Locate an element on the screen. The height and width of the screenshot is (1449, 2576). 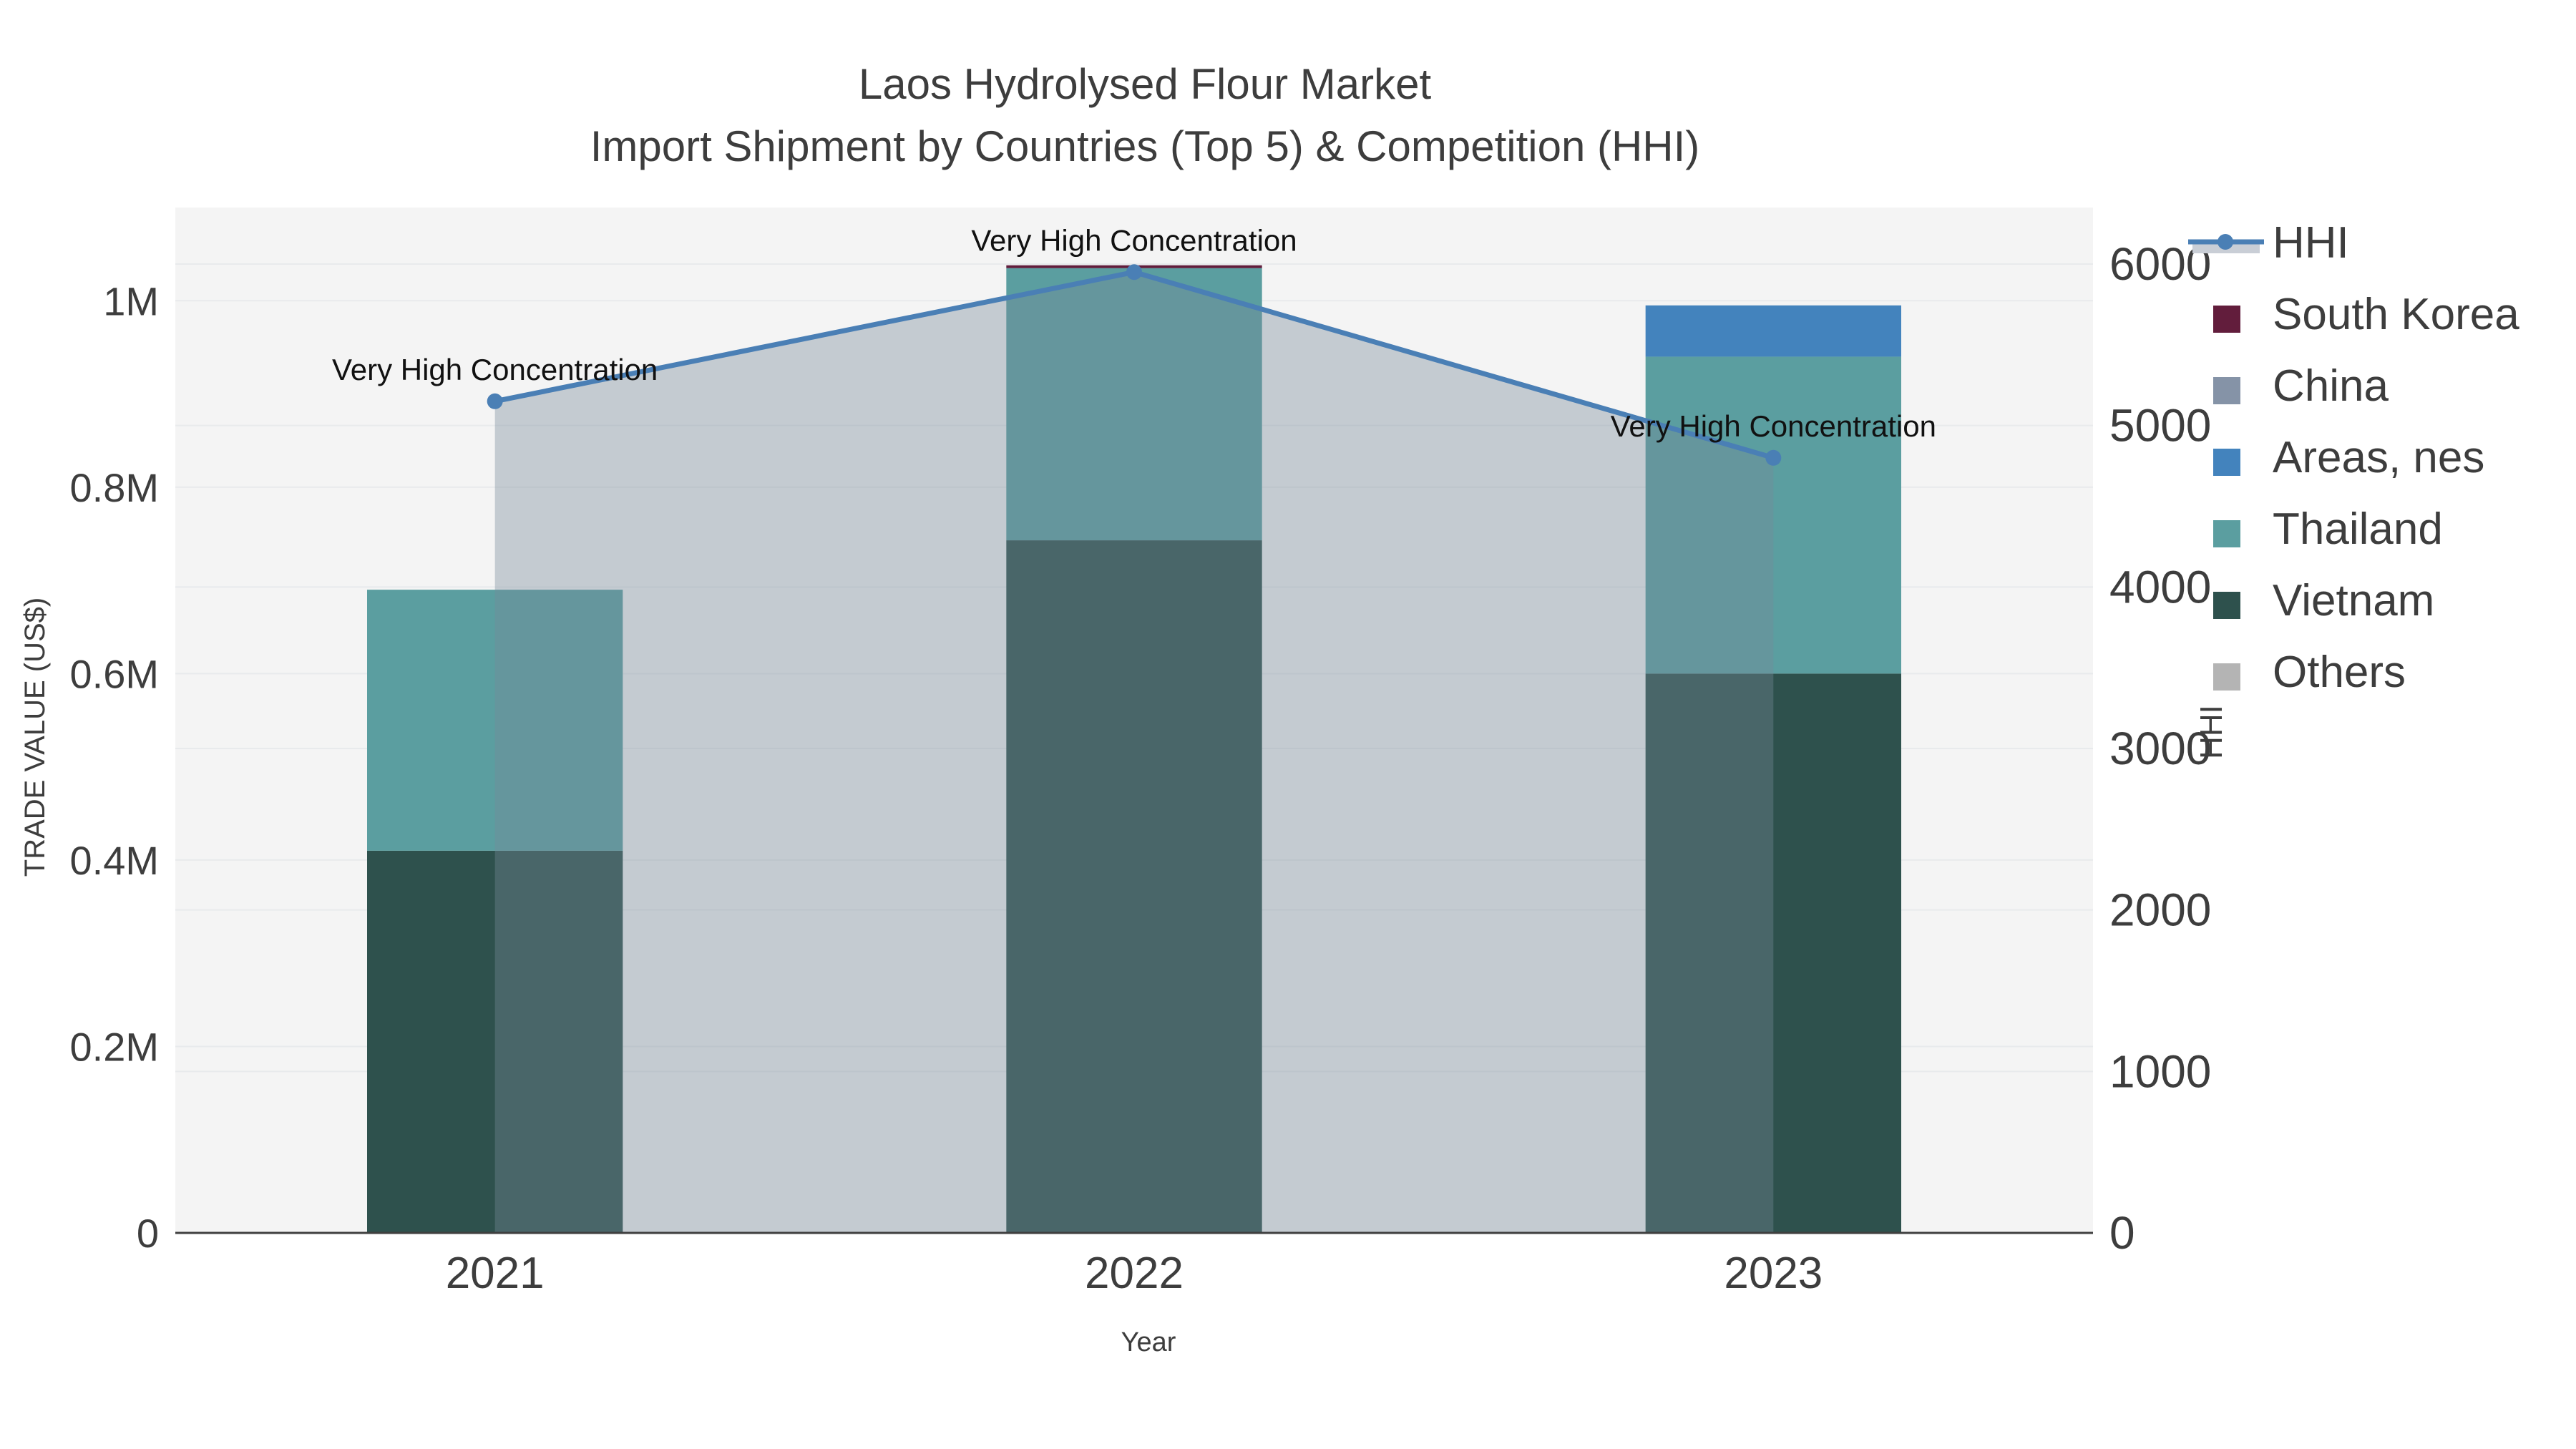
legend-item-thailand: Thailand is located at coordinates (2328, 529).